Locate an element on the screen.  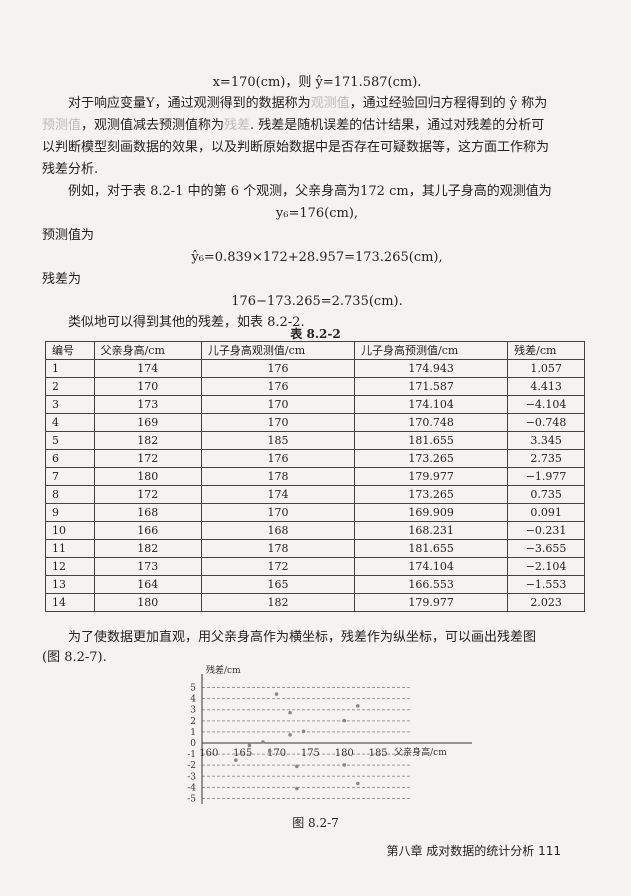
table-cell: 168 is located at coordinates (147, 512).